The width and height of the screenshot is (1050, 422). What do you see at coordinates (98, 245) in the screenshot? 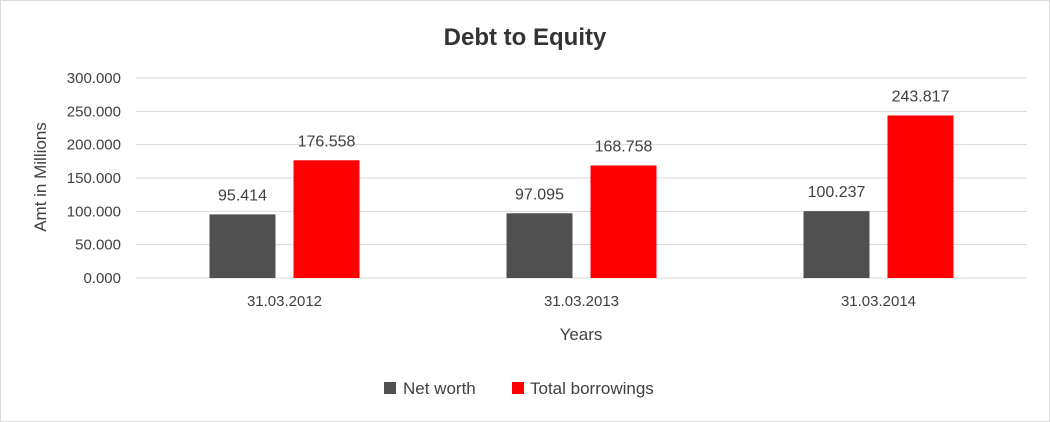
I see `y-tick-label: 50.000` at bounding box center [98, 245].